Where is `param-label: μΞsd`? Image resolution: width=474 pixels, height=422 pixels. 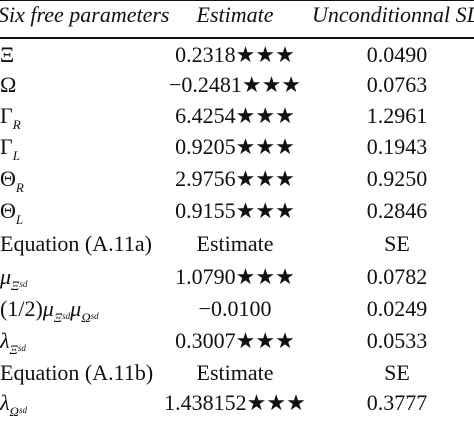
param-label: μΞsd is located at coordinates (14, 278).